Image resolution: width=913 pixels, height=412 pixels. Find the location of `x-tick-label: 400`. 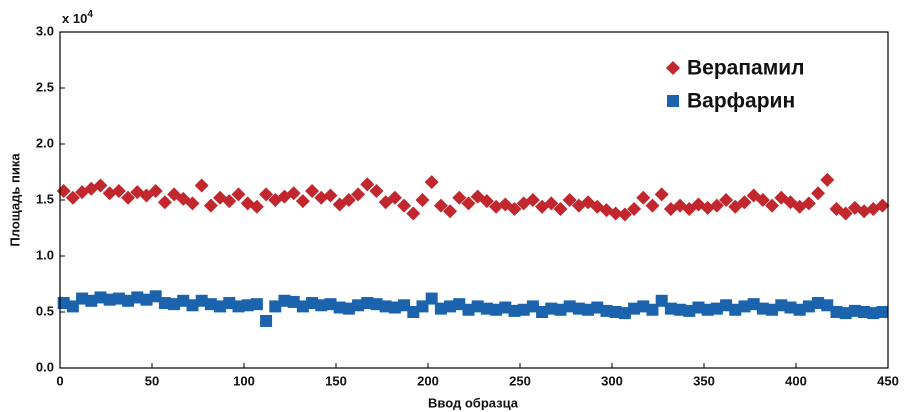

x-tick-label: 400 is located at coordinates (796, 380).